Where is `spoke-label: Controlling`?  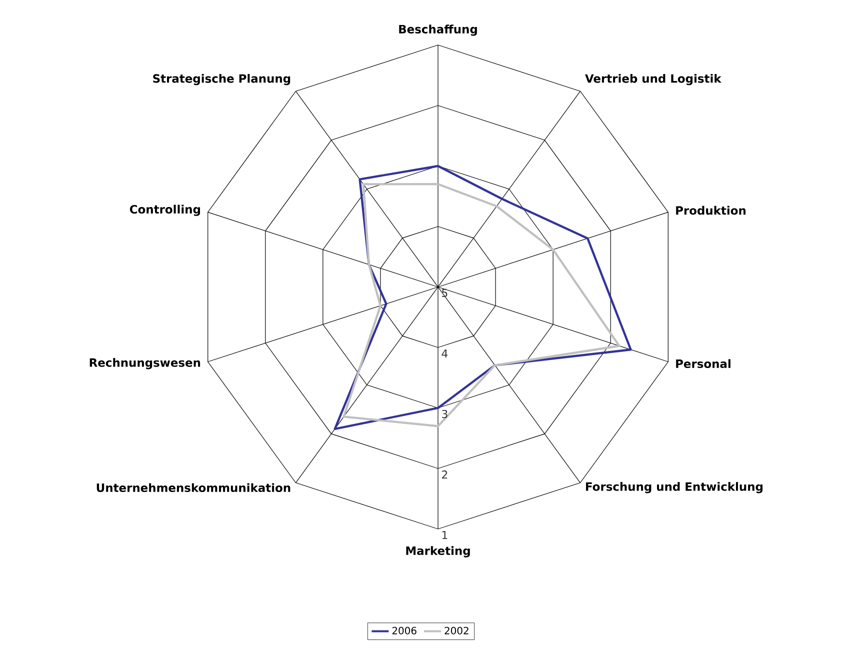 spoke-label: Controlling is located at coordinates (165, 210).